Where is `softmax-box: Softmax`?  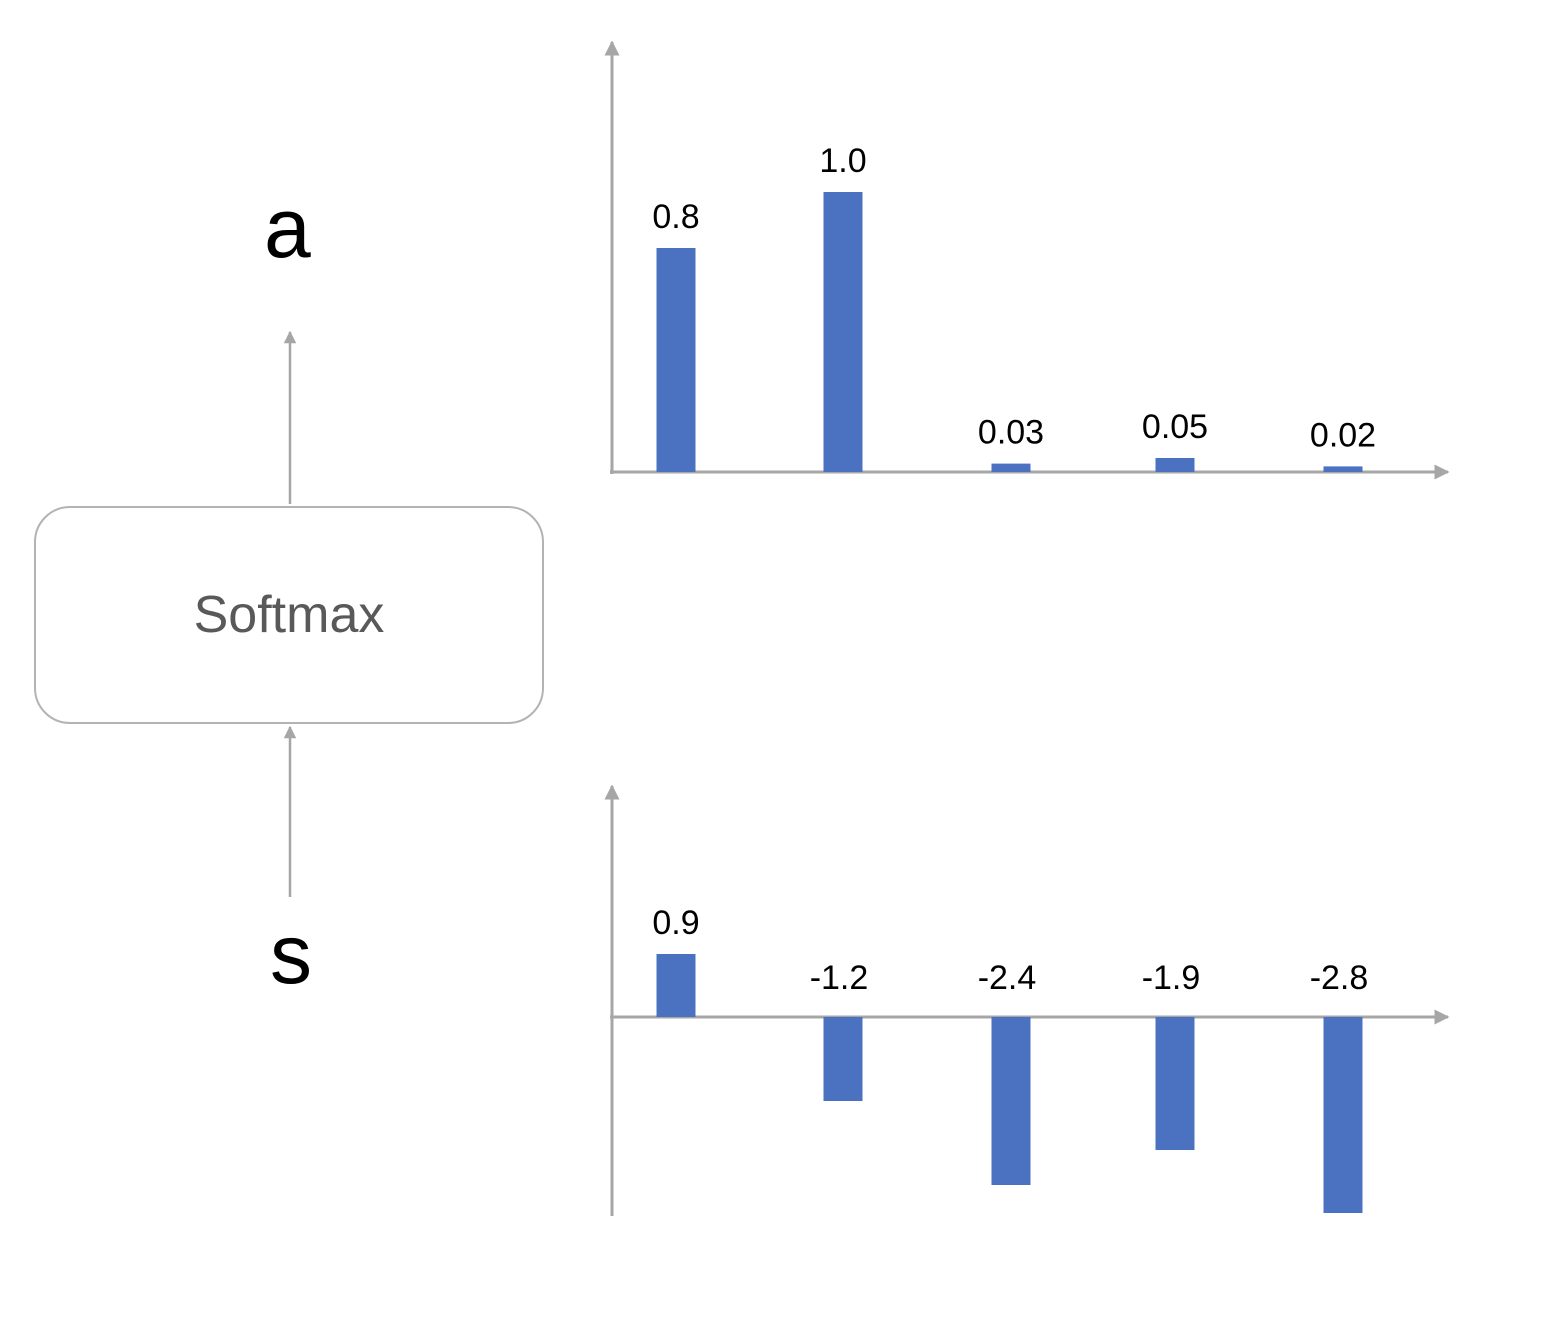 softmax-box: Softmax is located at coordinates (289, 615).